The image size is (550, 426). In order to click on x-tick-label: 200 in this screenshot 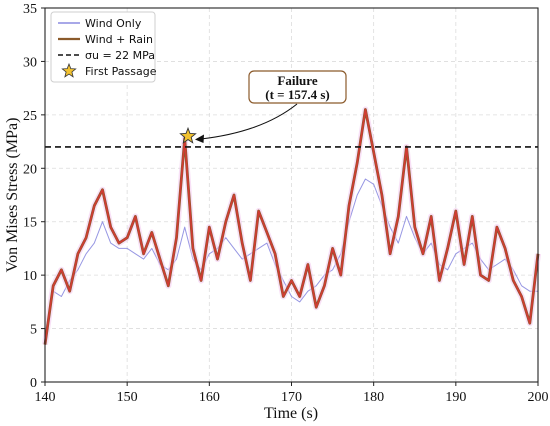, I will do `click(538, 397)`.